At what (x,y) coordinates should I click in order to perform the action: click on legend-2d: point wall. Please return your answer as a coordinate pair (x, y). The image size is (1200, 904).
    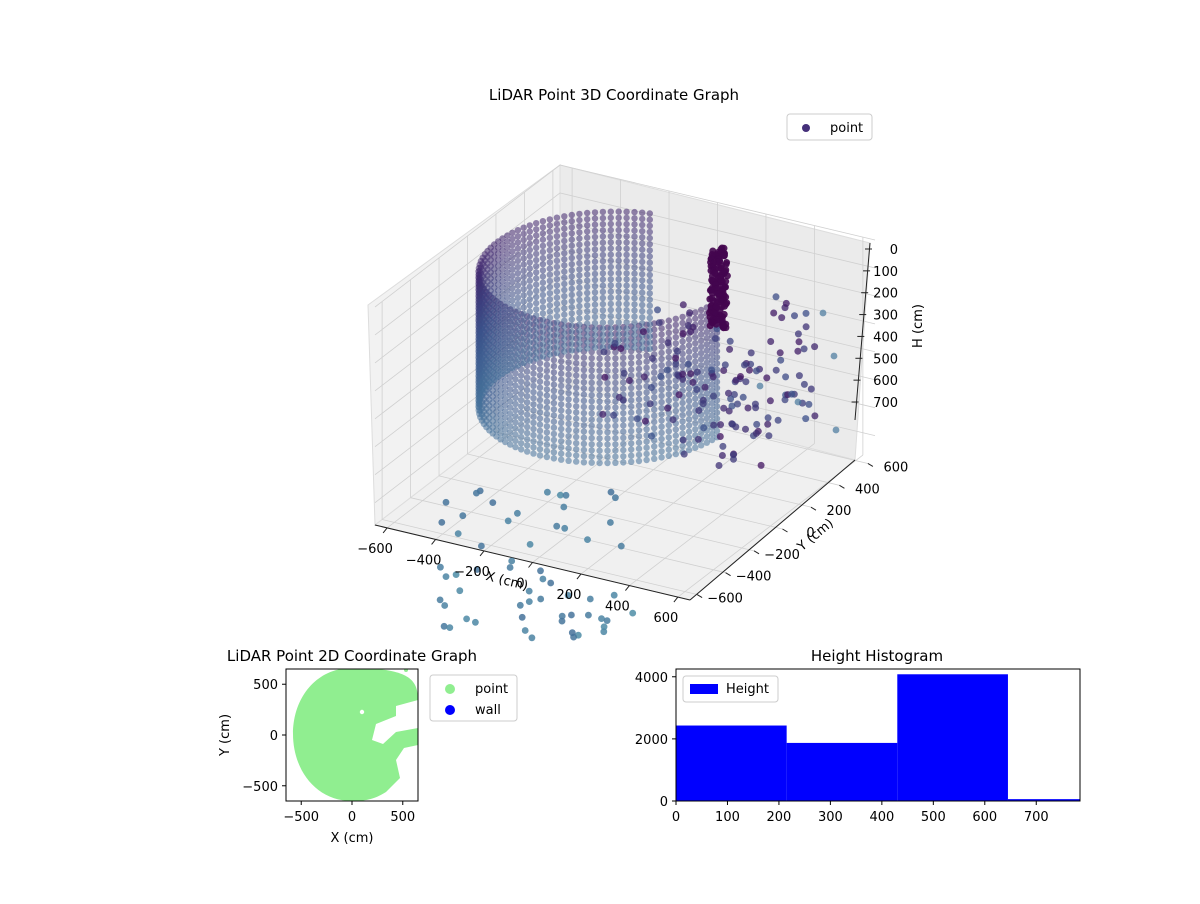
    Looking at the image, I should click on (473, 698).